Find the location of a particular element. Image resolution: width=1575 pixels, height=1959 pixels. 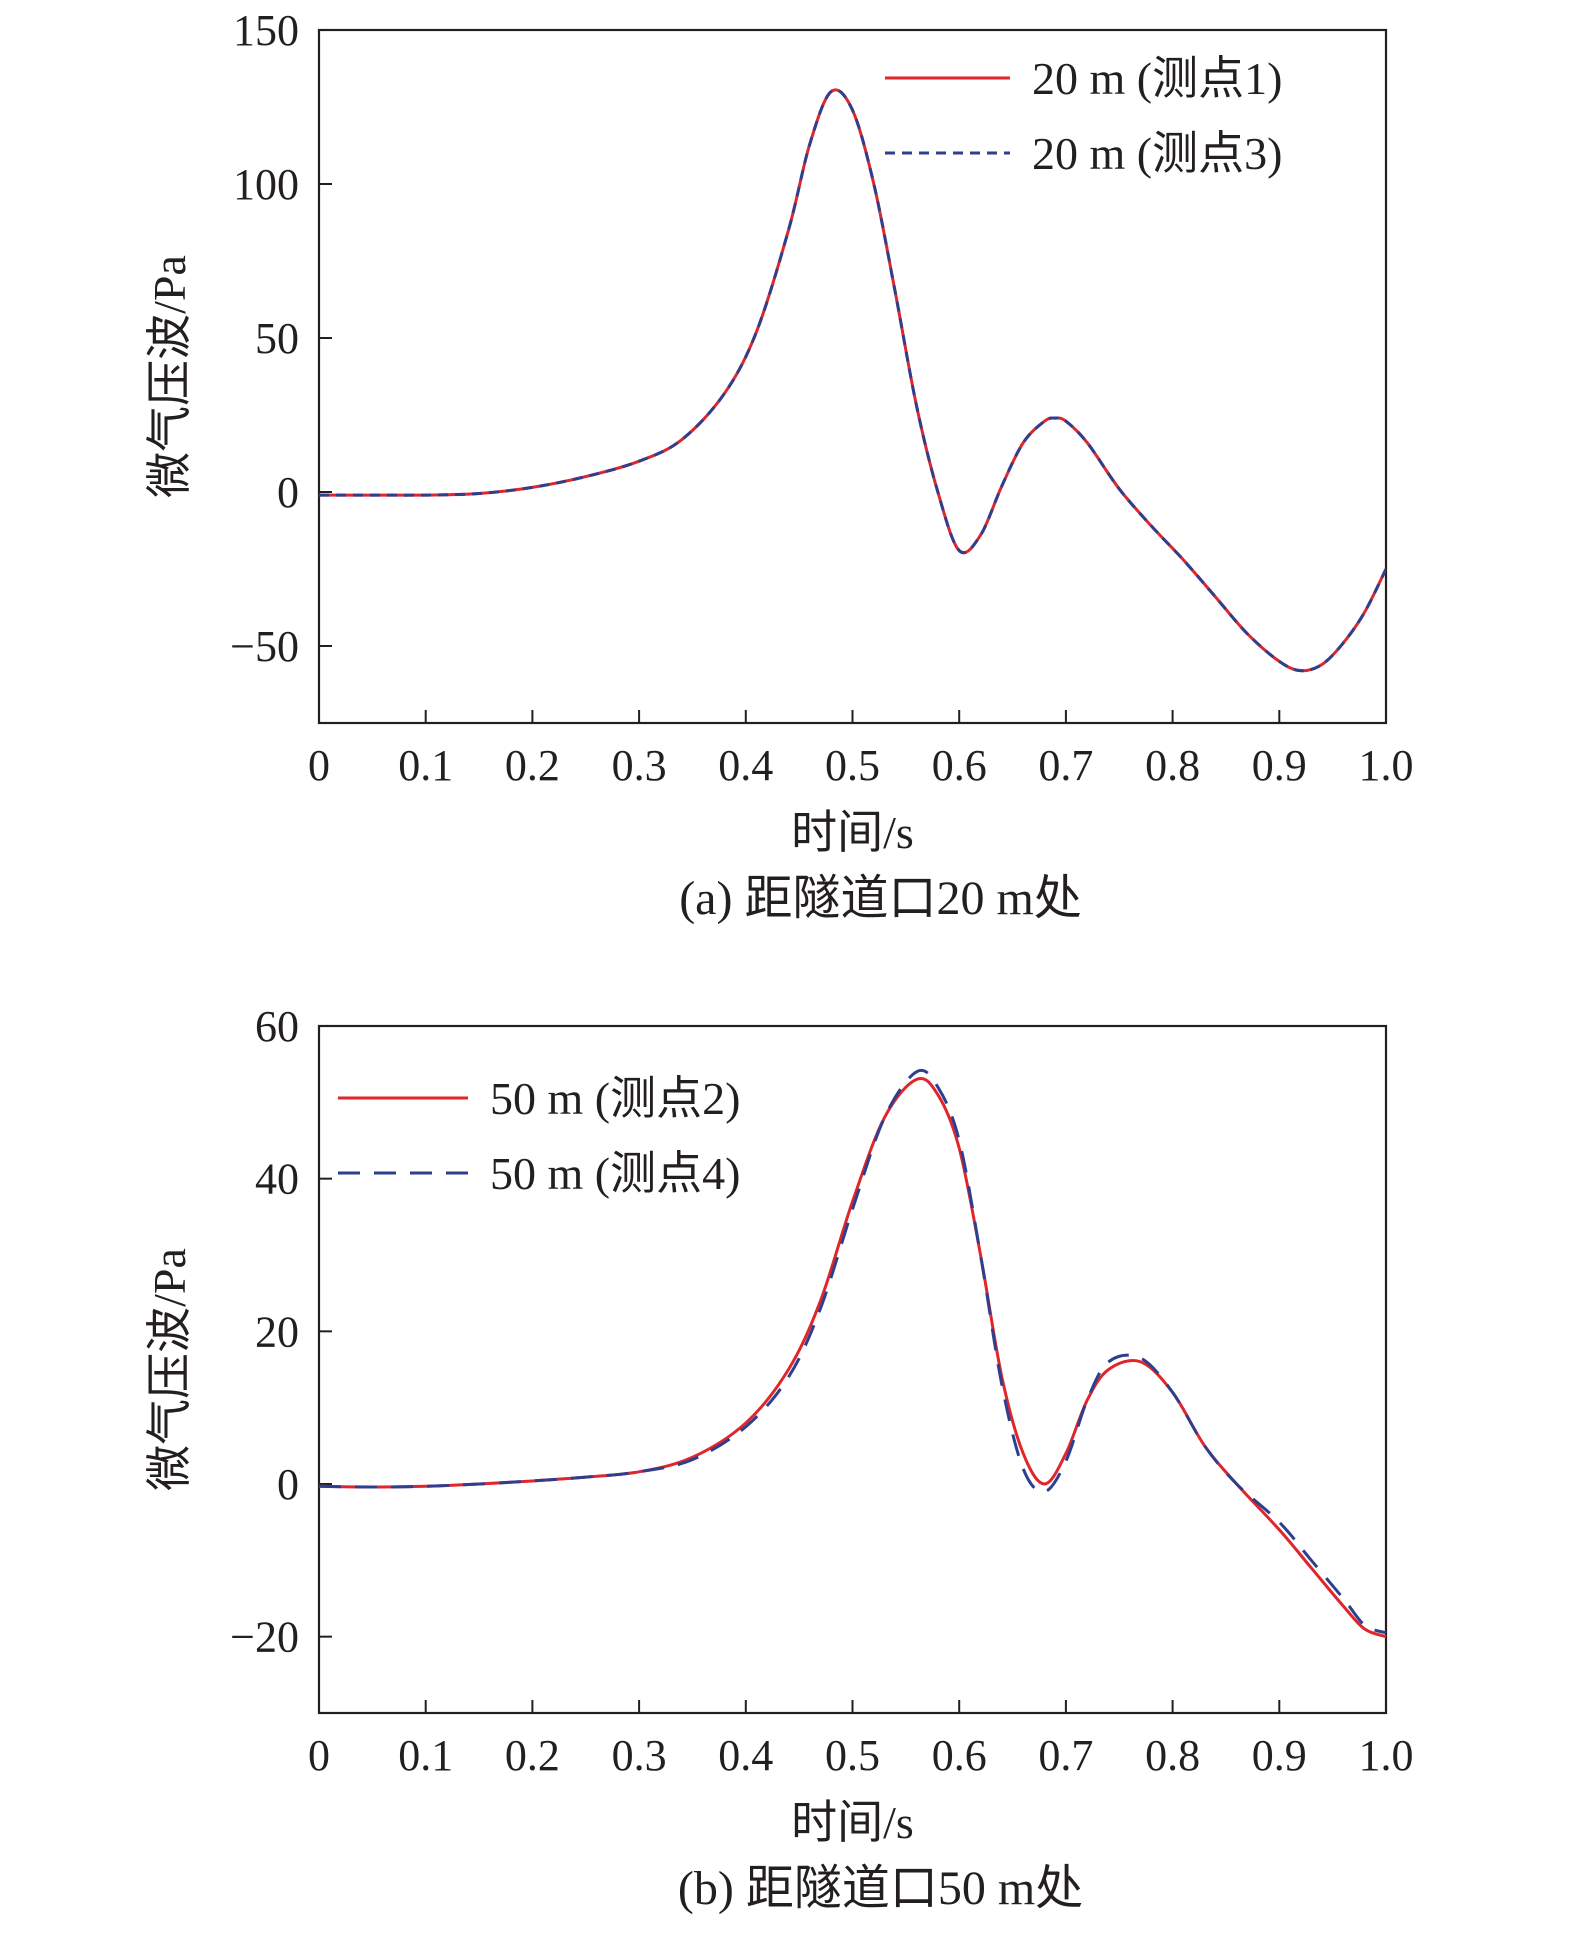

y-tick-label: 60 is located at coordinates (277, 1026).